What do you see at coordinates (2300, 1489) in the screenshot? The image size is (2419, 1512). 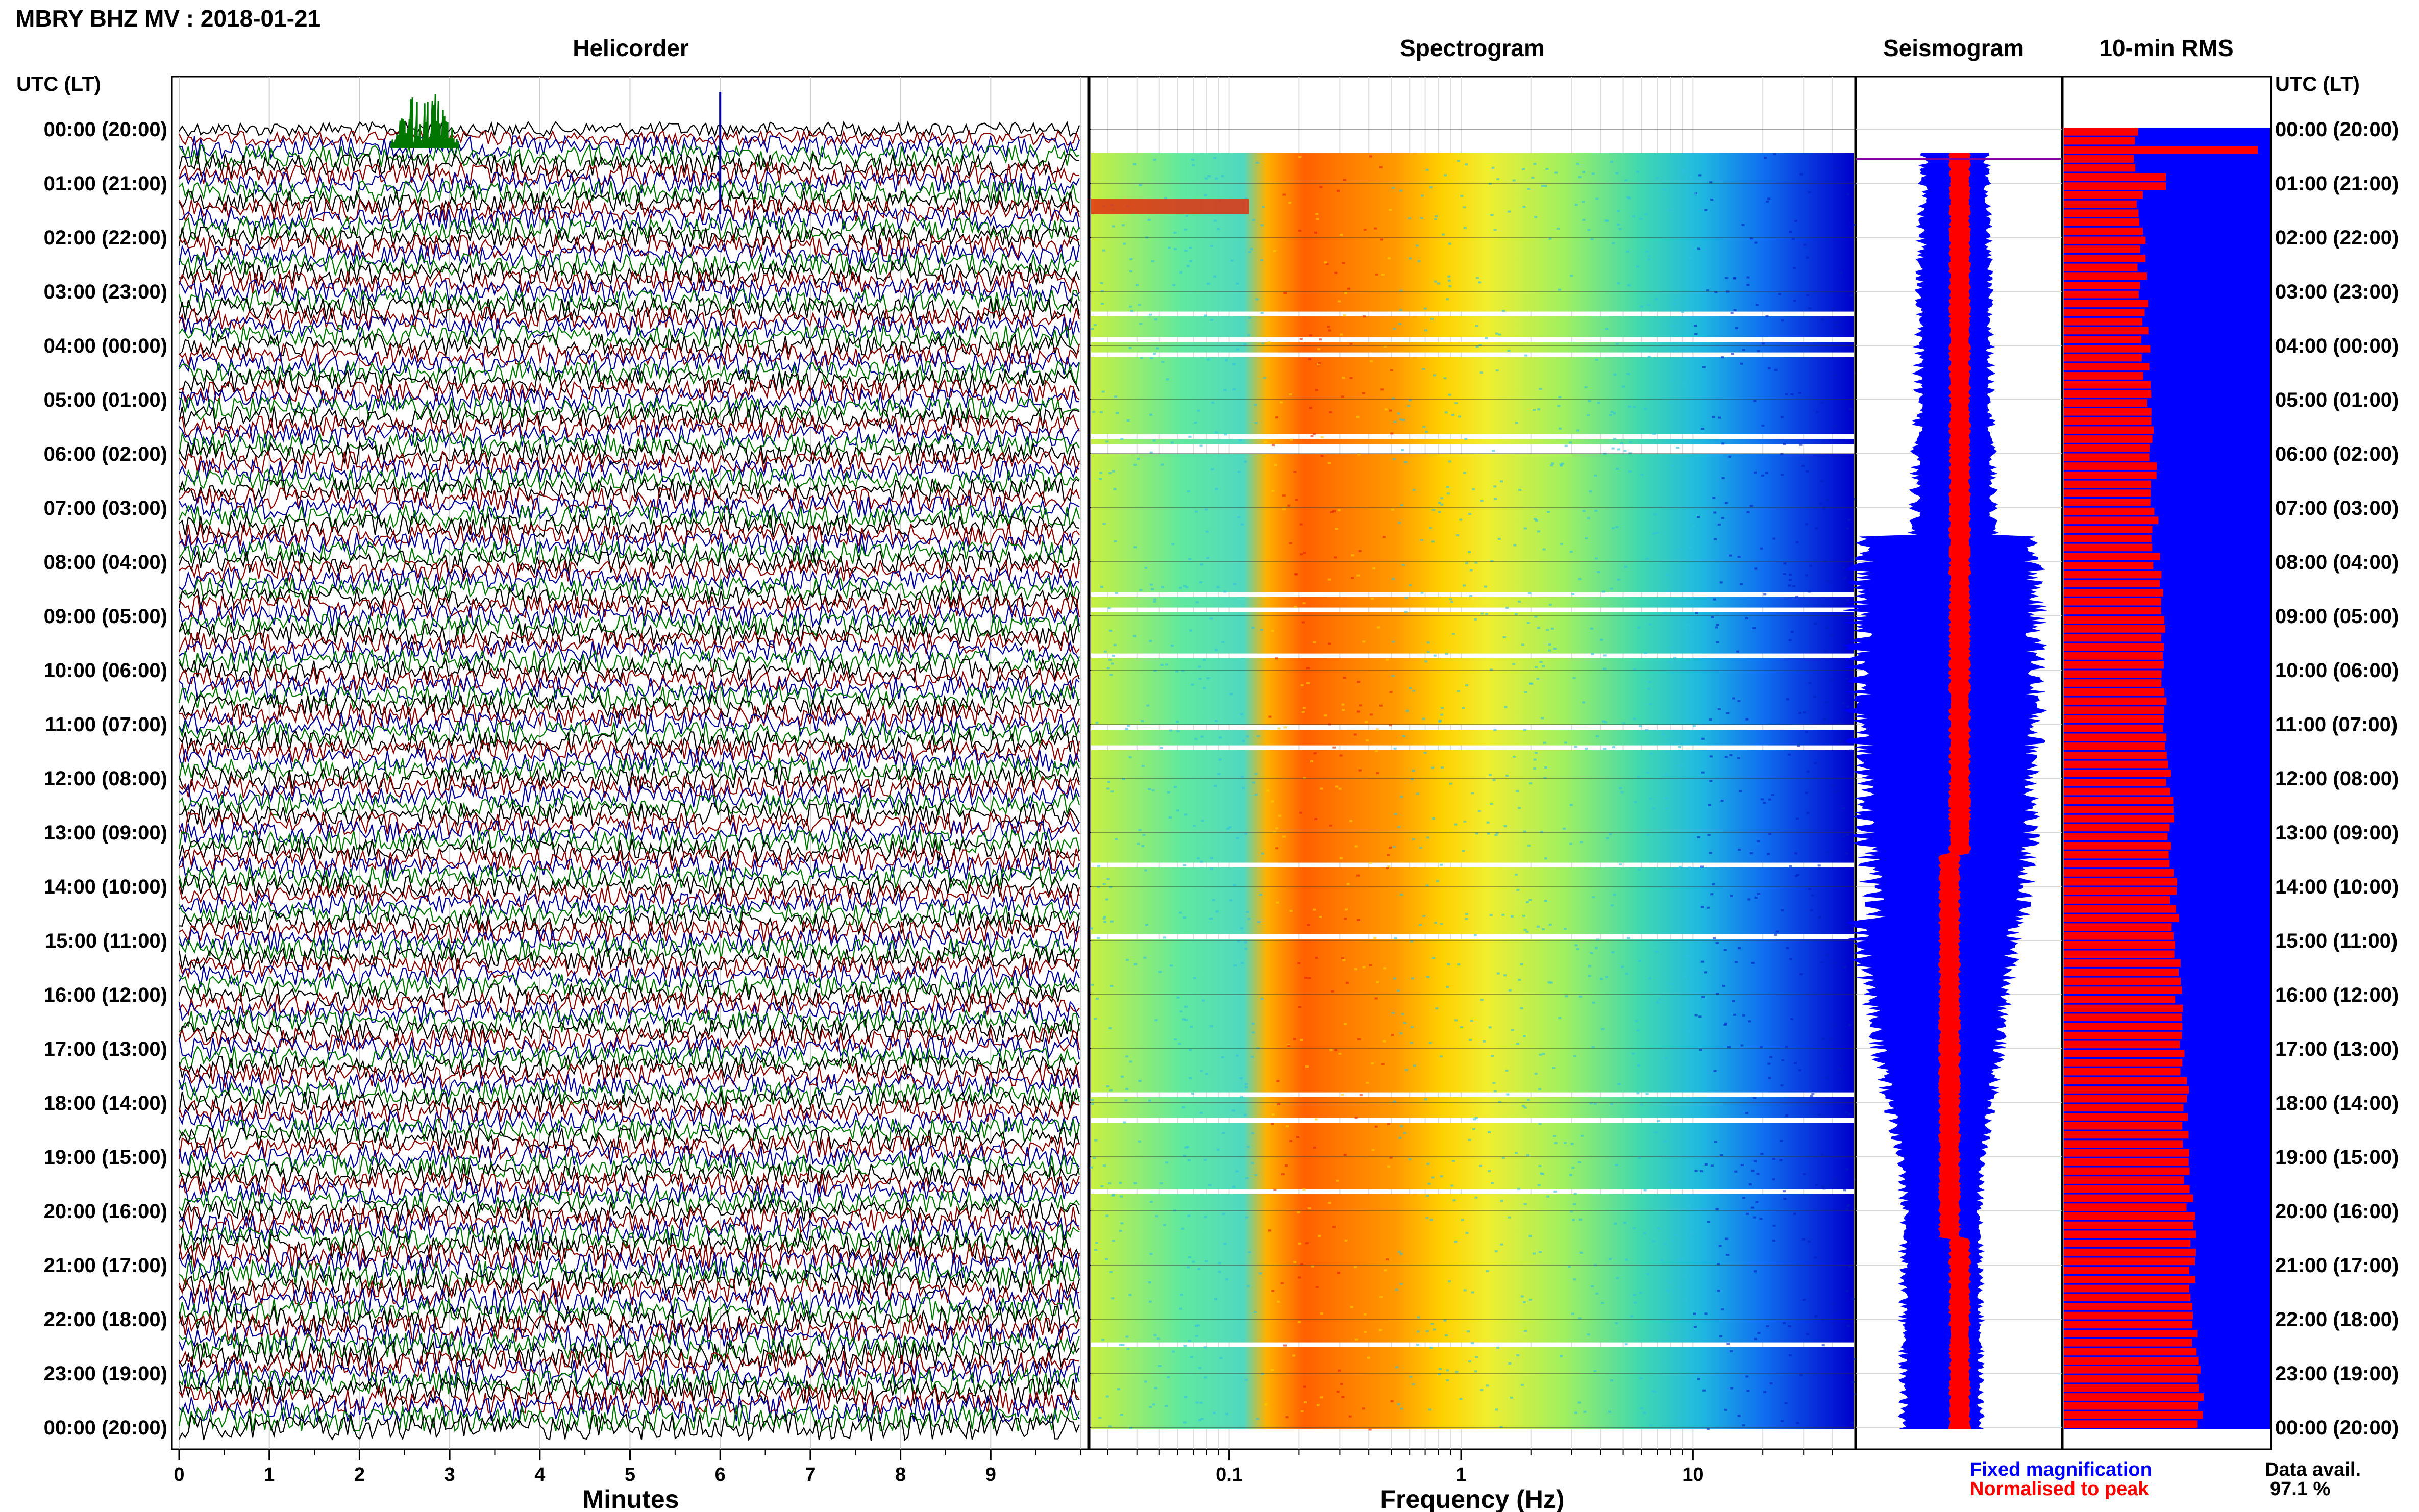 I see `data-avail-value: 97.1 %` at bounding box center [2300, 1489].